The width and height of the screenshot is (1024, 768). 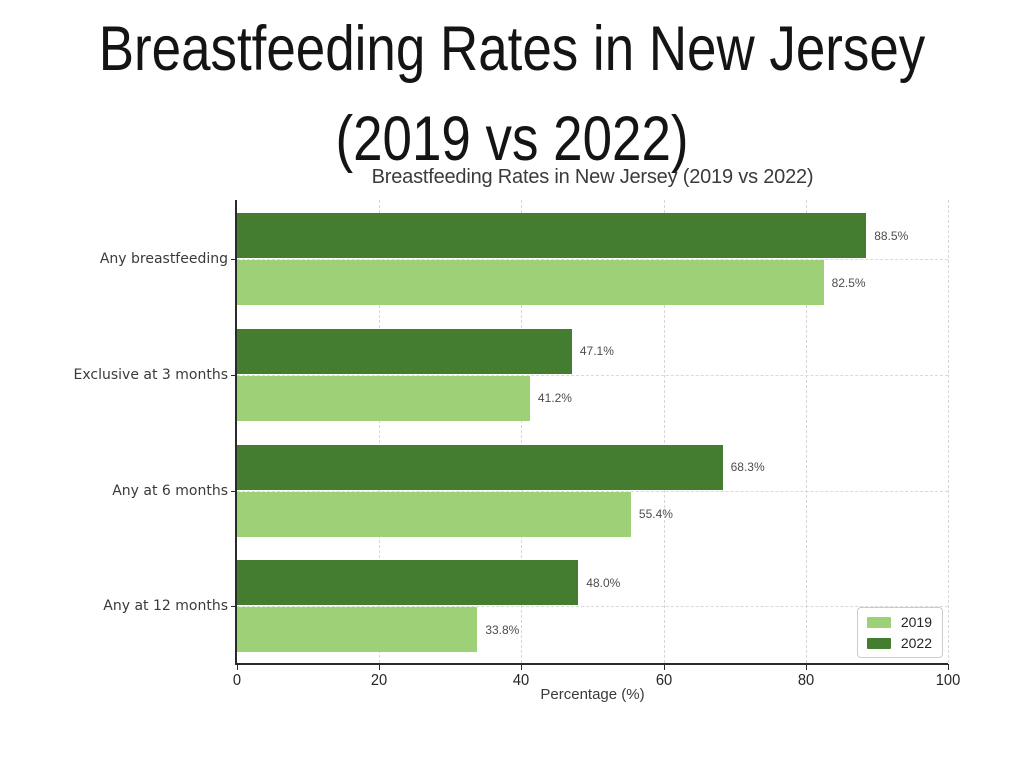 I want to click on x-tick-label: 20, so click(x=379, y=680).